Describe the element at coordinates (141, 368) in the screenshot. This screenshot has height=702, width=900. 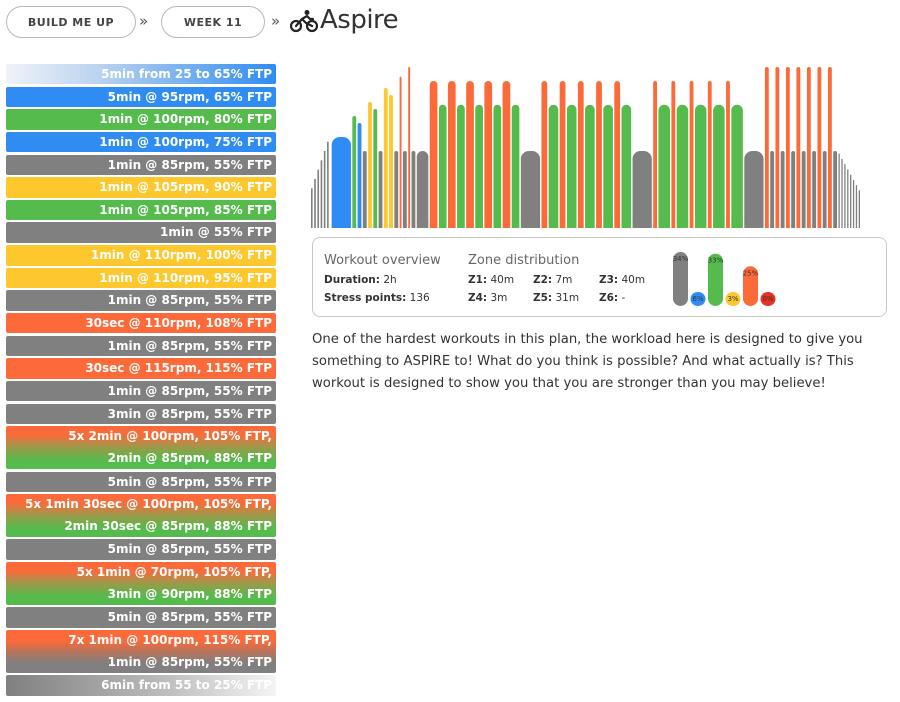
I see `workout-step: 30sec @ 115rpm, 115% FTP` at that location.